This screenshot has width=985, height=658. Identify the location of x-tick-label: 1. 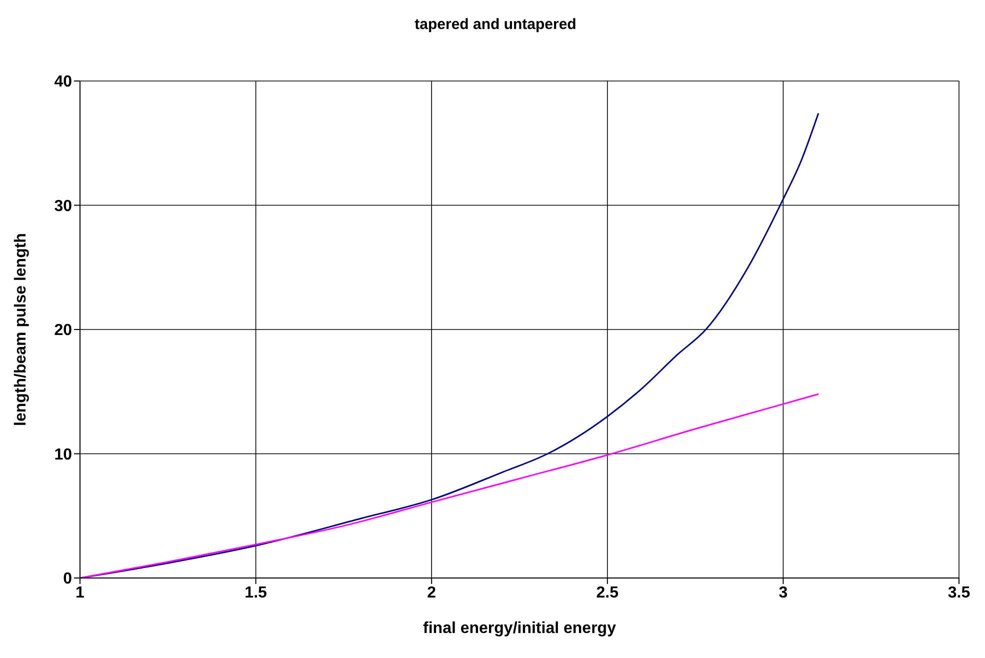
(80, 593).